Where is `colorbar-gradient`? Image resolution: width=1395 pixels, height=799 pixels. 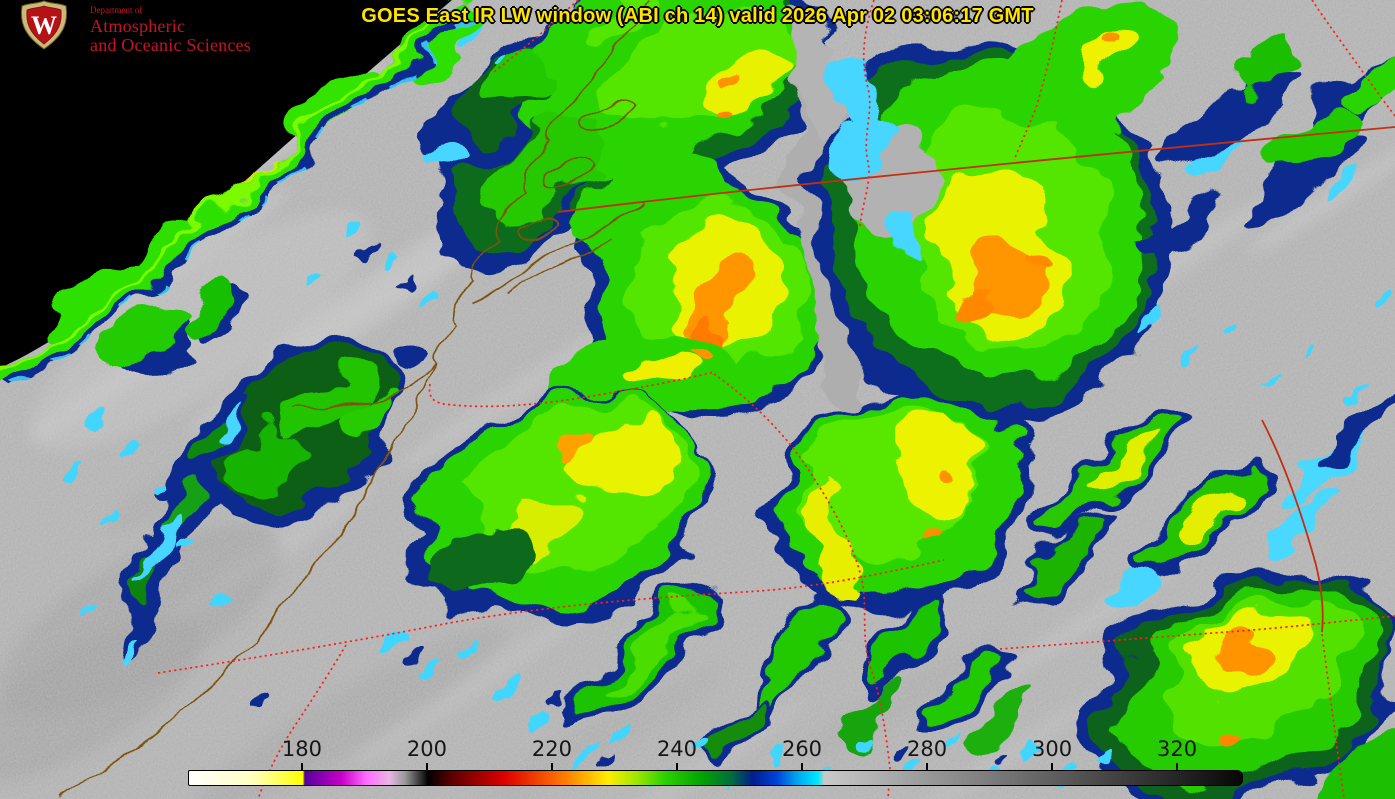 colorbar-gradient is located at coordinates (715, 778).